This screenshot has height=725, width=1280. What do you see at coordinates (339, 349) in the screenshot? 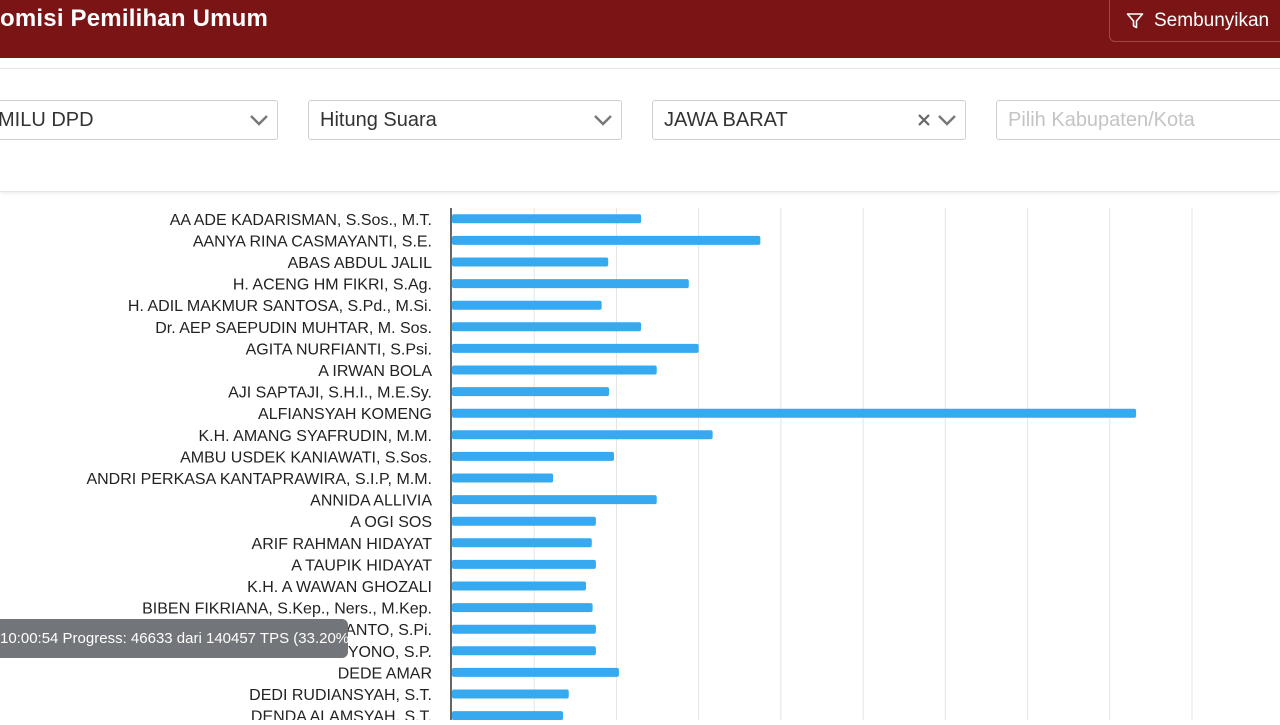
I see `category-label: AGITA NURFIANTI, S.Psi.` at bounding box center [339, 349].